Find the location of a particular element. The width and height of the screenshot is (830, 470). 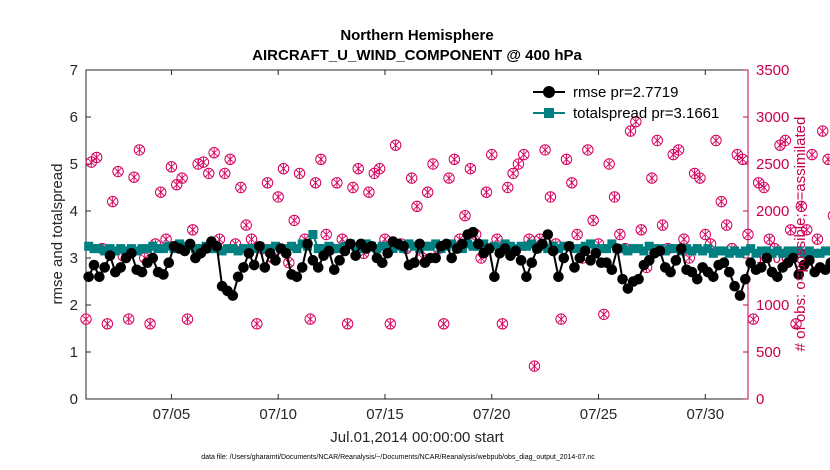

y2-axis-label: # of obs: o=possible; ×=assimilated is located at coordinates (800, 234).